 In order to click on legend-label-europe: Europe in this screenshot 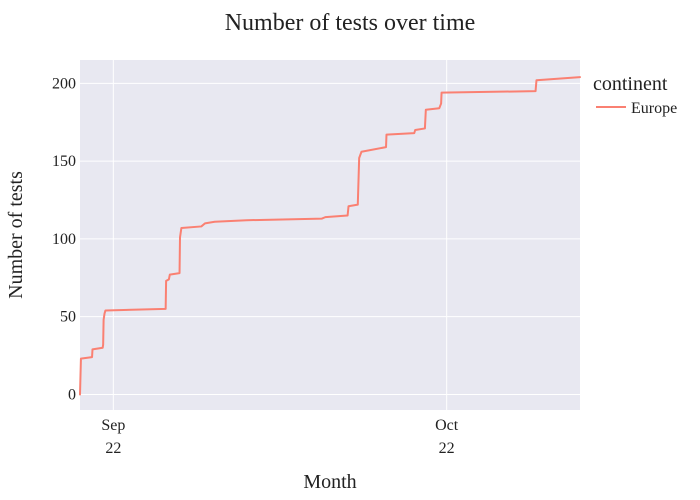, I will do `click(654, 108)`.